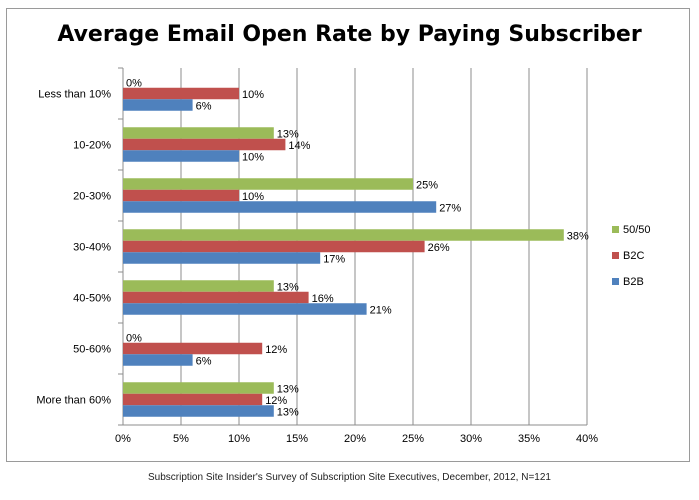  What do you see at coordinates (123, 439) in the screenshot?
I see `x-tick-label: 0%` at bounding box center [123, 439].